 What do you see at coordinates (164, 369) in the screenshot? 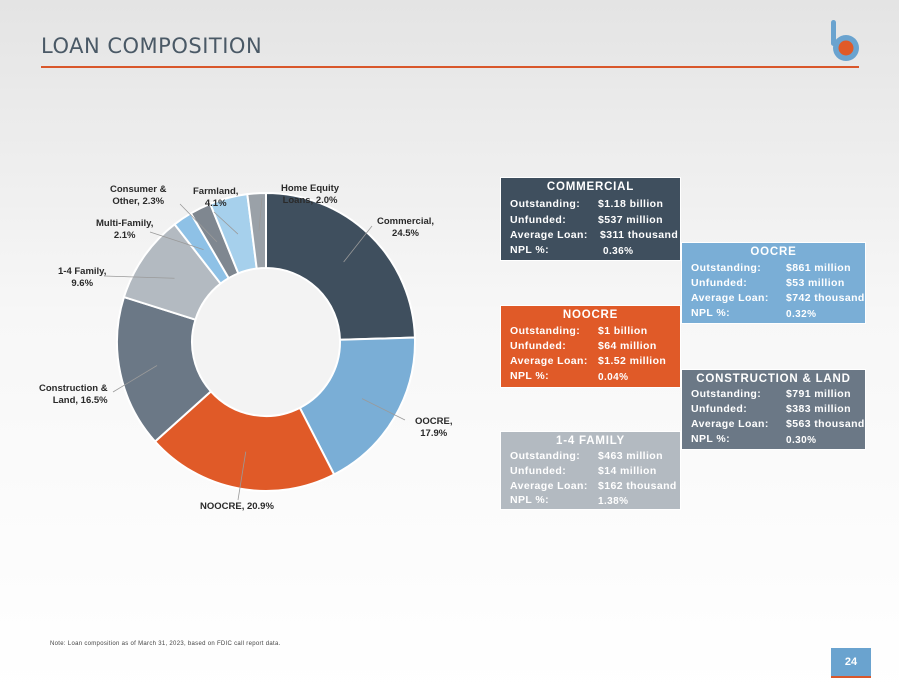
I see `slice-construction` at bounding box center [164, 369].